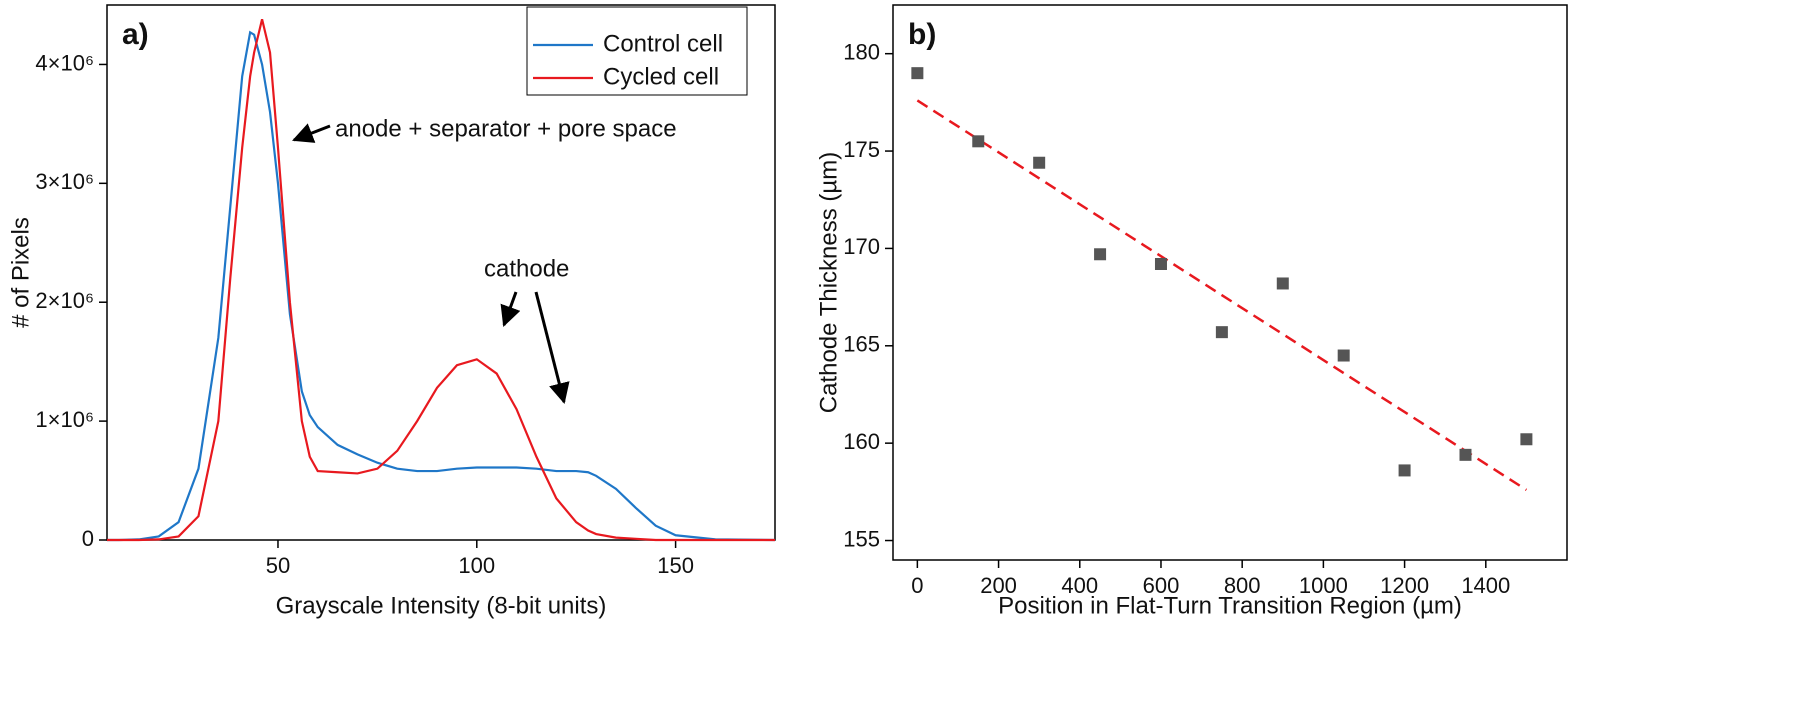  I want to click on x-tick-label: 800, so click(1242, 585).